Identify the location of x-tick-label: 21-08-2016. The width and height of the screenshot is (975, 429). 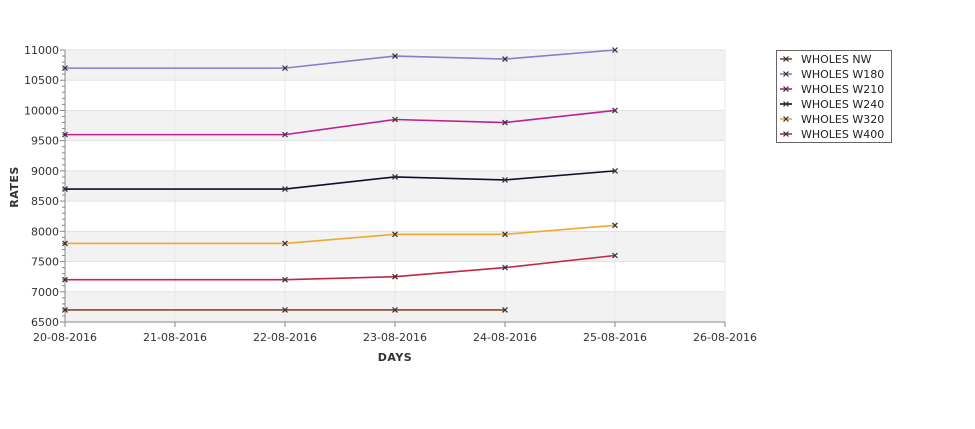
(175, 337).